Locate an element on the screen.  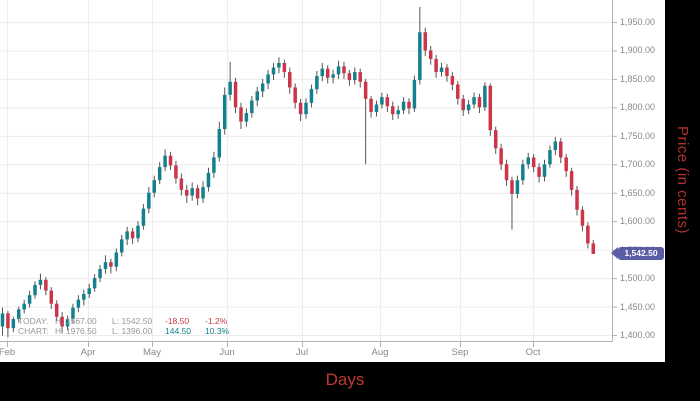
legend-chart-change: 144.50 is located at coordinates (178, 331).